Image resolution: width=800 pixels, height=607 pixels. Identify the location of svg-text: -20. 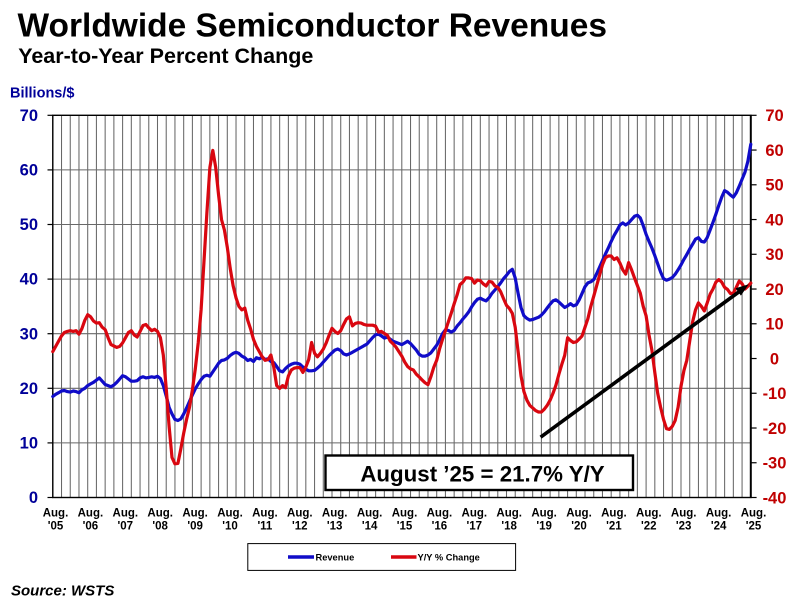
(775, 429).